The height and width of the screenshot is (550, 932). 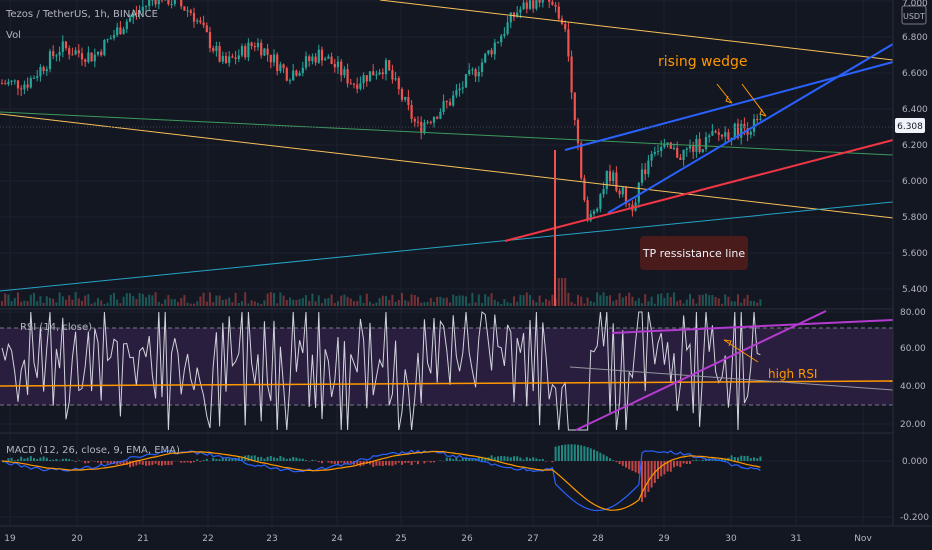 What do you see at coordinates (914, 490) in the screenshot?
I see `macd-axis: 0.000 -0.200` at bounding box center [914, 490].